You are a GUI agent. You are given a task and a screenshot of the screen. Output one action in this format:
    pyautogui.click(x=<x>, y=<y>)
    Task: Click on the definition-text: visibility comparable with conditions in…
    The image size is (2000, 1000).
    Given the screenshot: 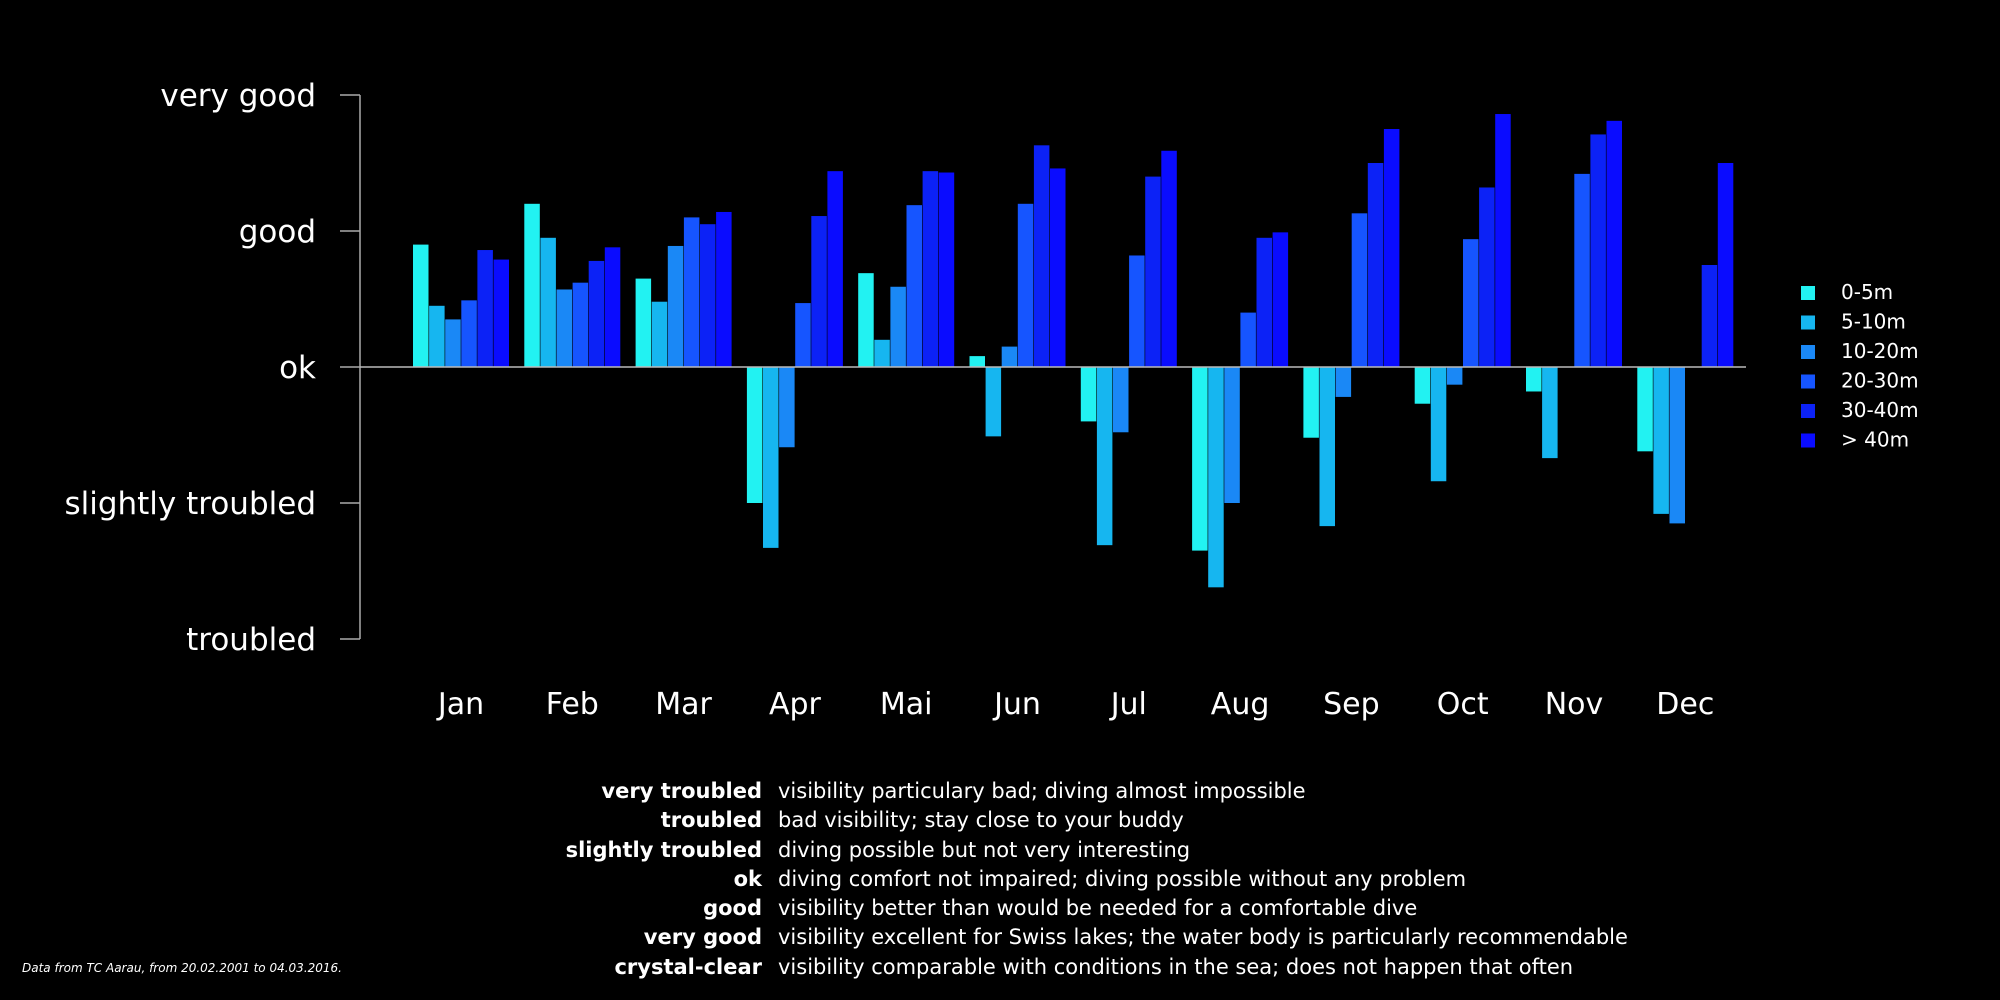 What is the action you would take?
    pyautogui.click(x=1176, y=966)
    